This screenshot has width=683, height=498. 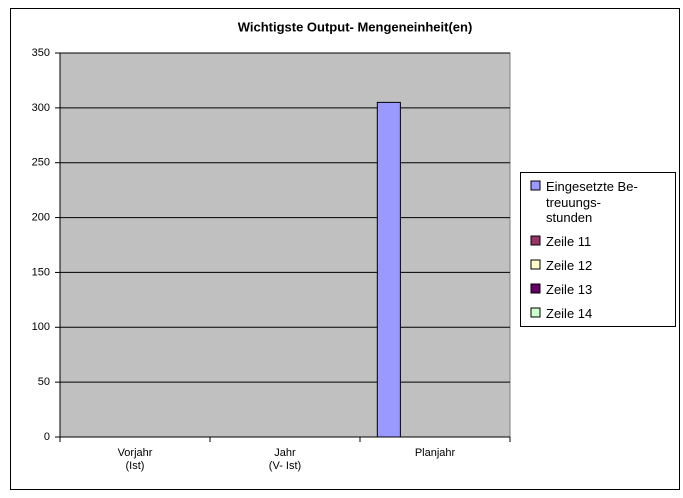 What do you see at coordinates (41, 327) in the screenshot?
I see `y-tick-label: 100` at bounding box center [41, 327].